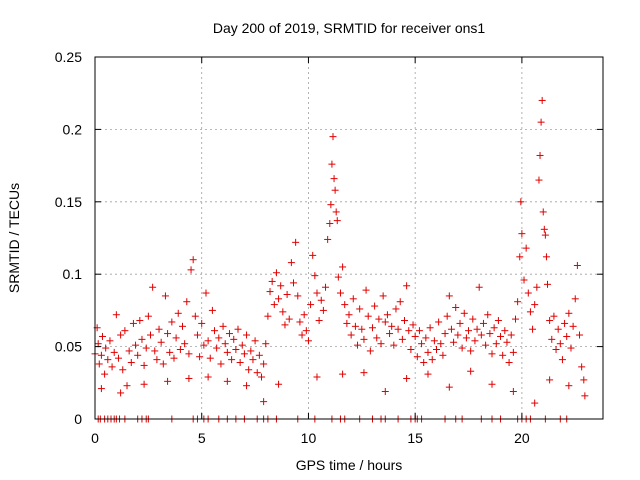 The width and height of the screenshot is (640, 480). What do you see at coordinates (73, 274) in the screenshot?
I see `y-tick-label: 0.1` at bounding box center [73, 274].